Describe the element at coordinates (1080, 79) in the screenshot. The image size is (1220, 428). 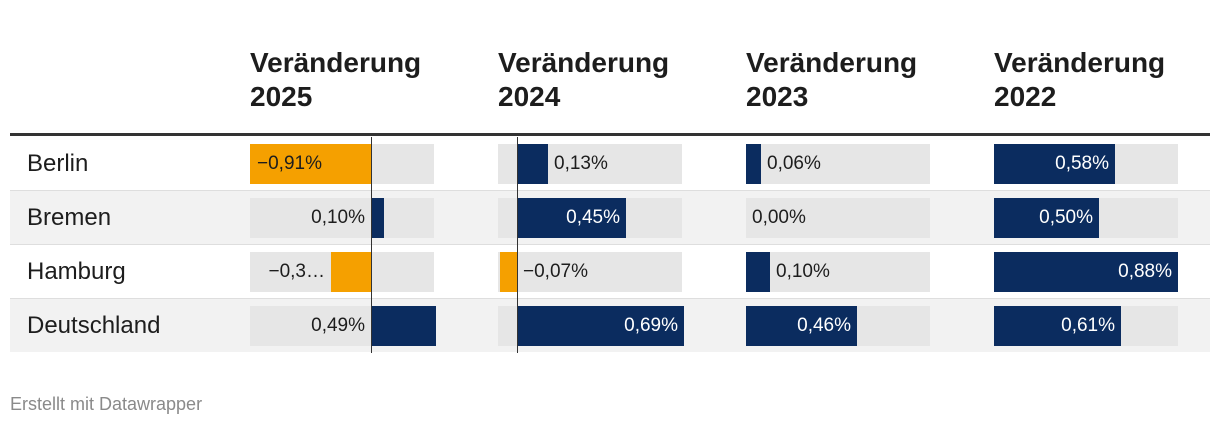
I see `column-header-2022: Veränderung 2022` at that location.